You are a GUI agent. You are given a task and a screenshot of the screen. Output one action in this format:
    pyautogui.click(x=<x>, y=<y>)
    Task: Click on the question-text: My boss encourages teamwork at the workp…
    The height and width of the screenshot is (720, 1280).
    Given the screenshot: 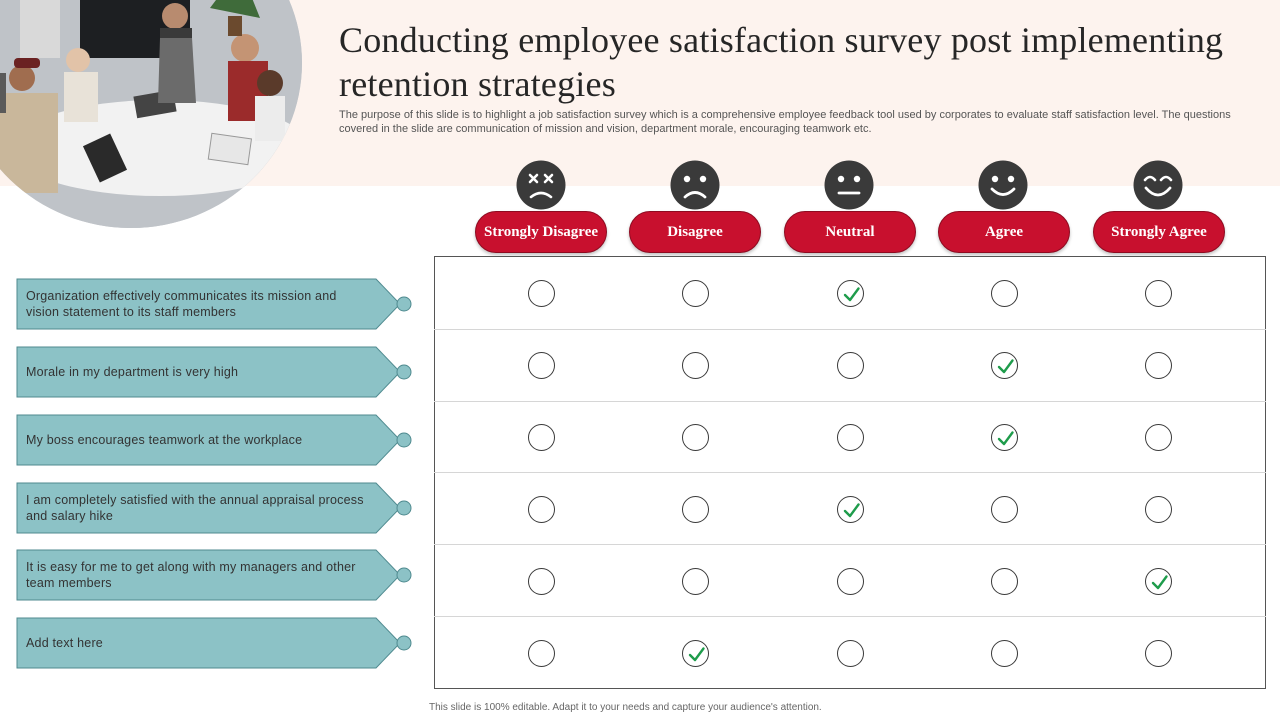 What is the action you would take?
    pyautogui.click(x=164, y=440)
    